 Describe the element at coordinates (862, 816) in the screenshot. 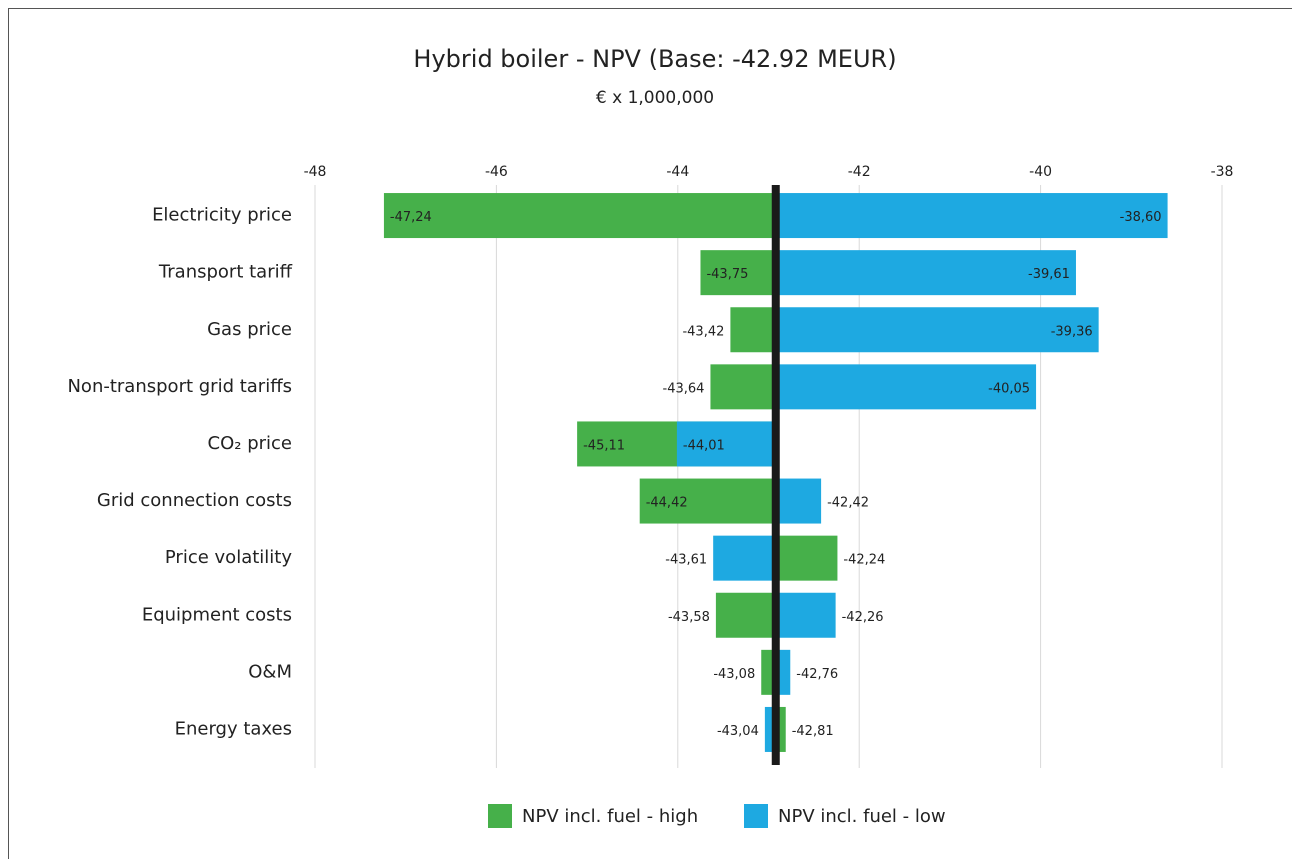

I see `legend-label: NPV incl. fuel - low` at that location.